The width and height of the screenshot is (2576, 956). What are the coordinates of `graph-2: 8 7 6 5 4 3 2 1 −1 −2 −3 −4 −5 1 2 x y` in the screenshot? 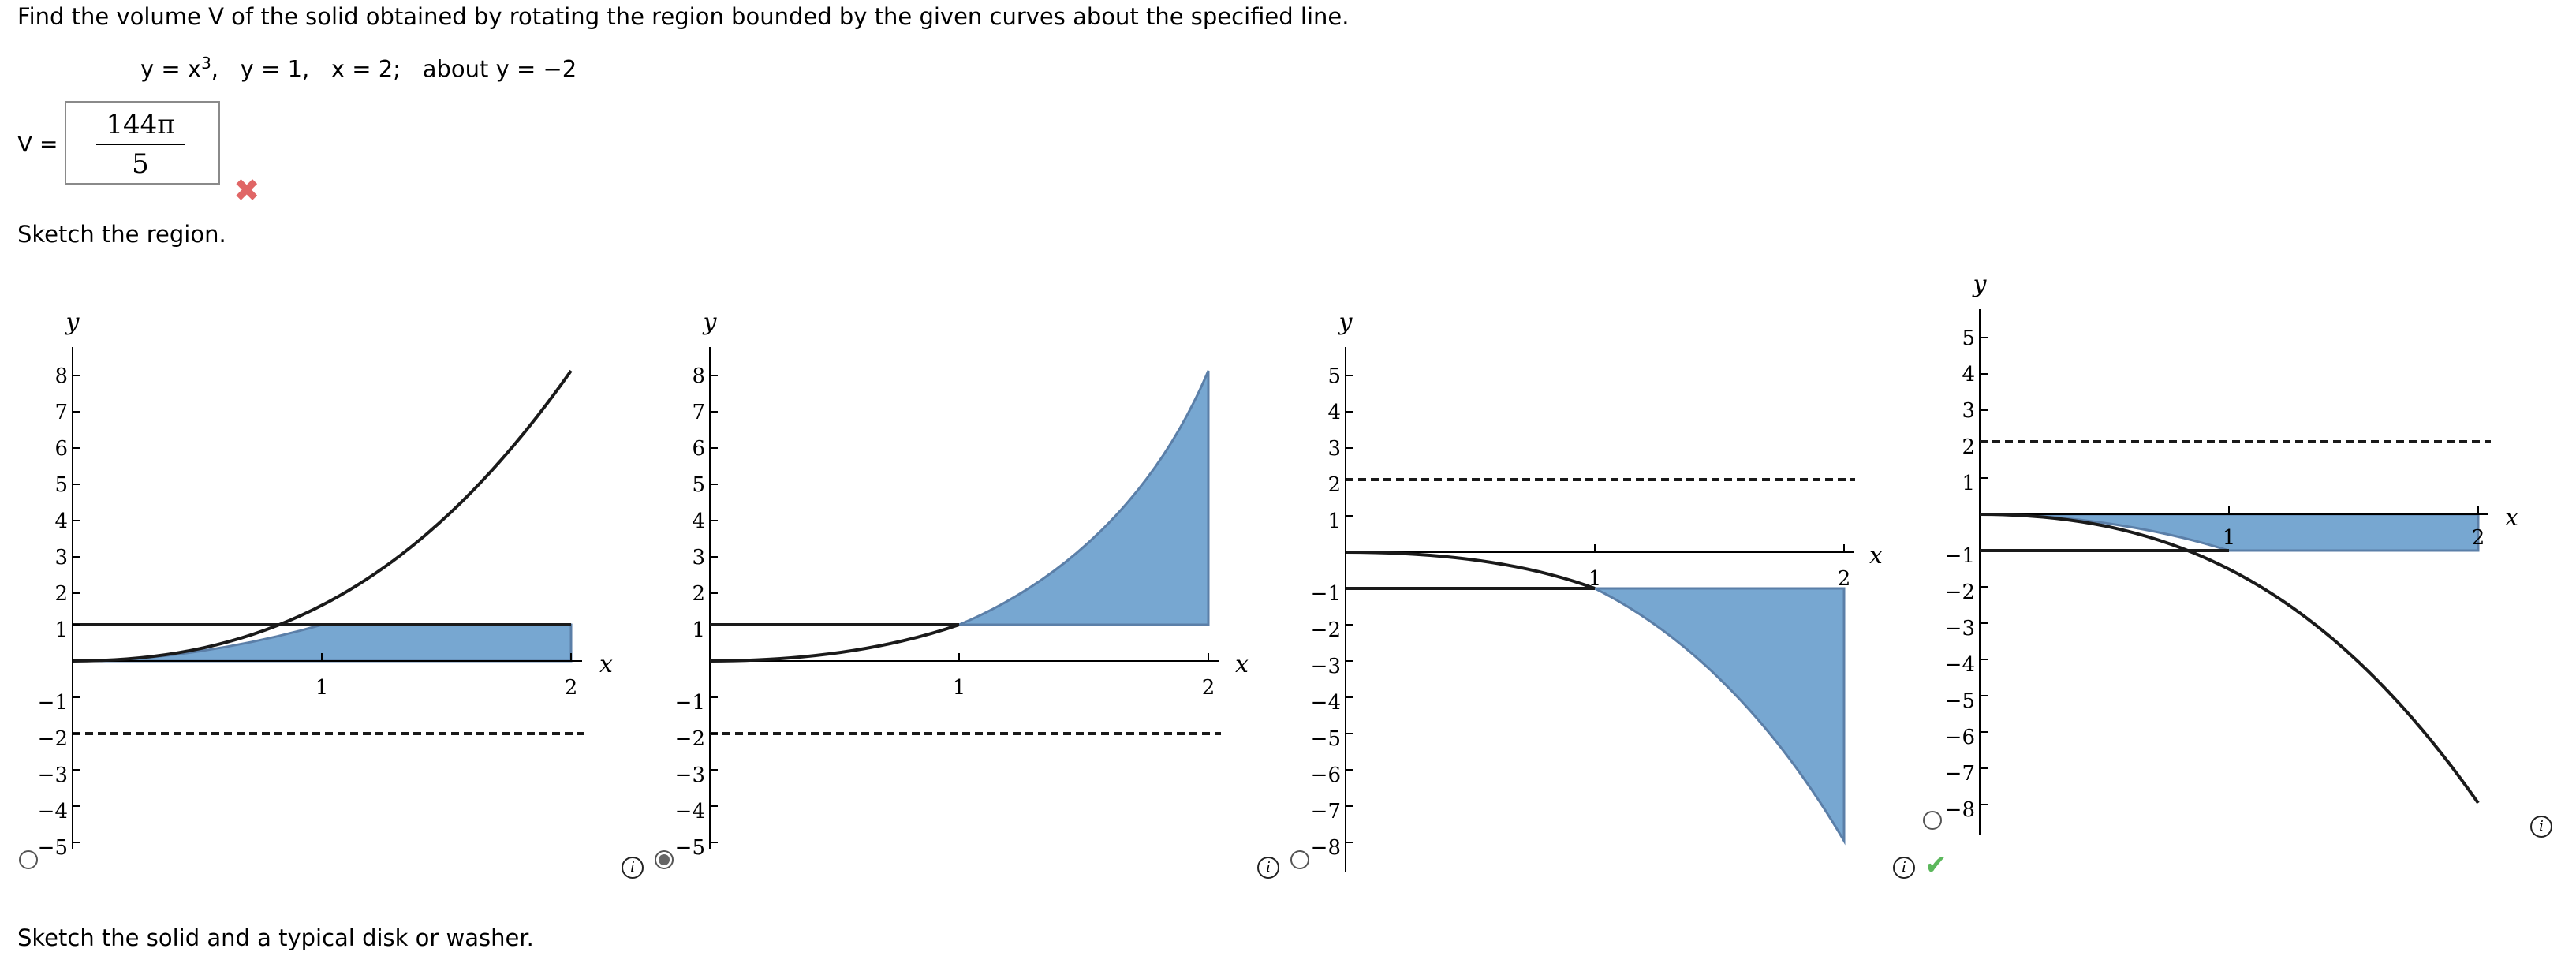 It's located at (962, 584).